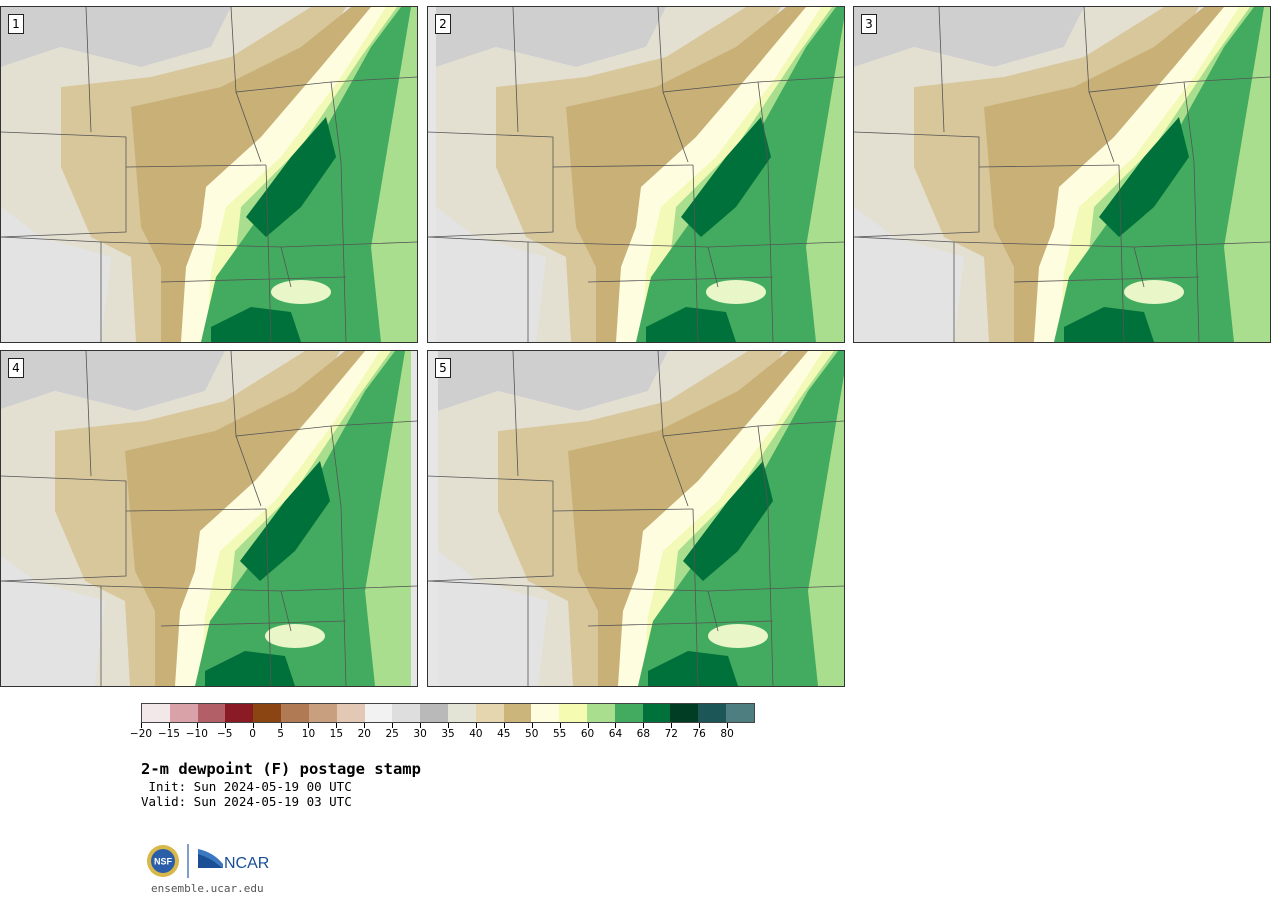 This screenshot has height=901, width=1280. What do you see at coordinates (443, 24) in the screenshot?
I see `panel-number: 2` at bounding box center [443, 24].